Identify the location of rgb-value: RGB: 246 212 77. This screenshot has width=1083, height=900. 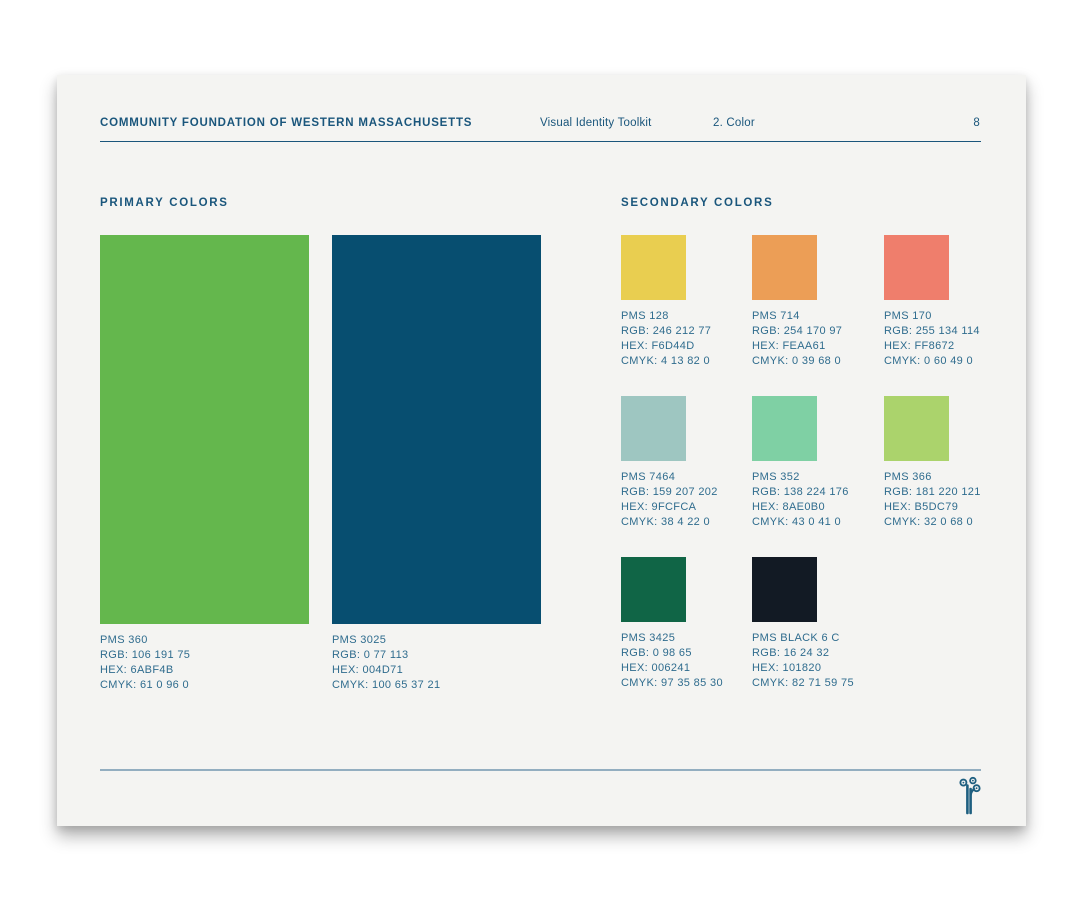
(666, 331).